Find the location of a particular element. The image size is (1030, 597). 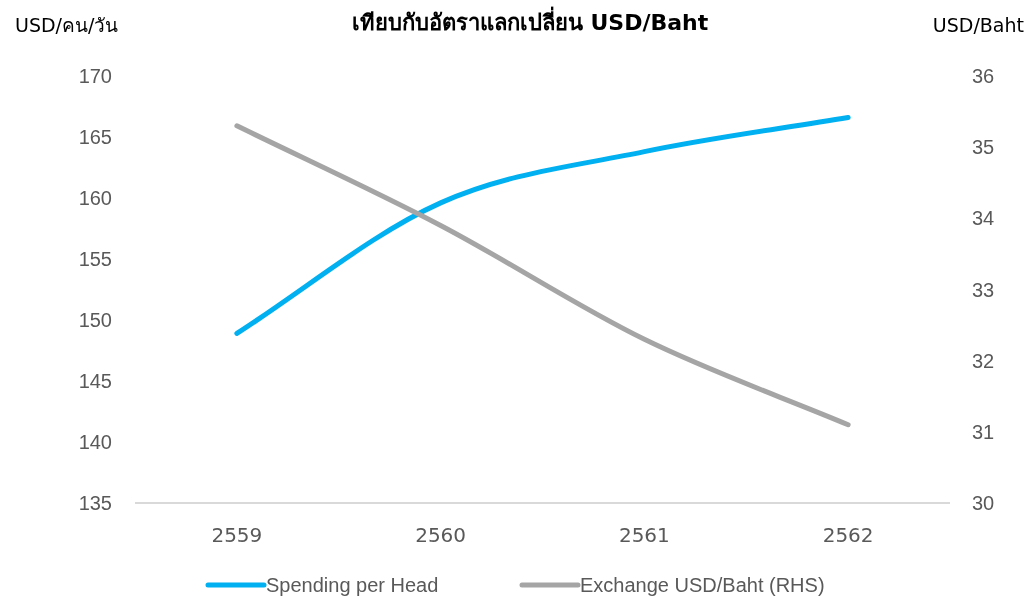

y-tick-label: 160 is located at coordinates (95, 198).